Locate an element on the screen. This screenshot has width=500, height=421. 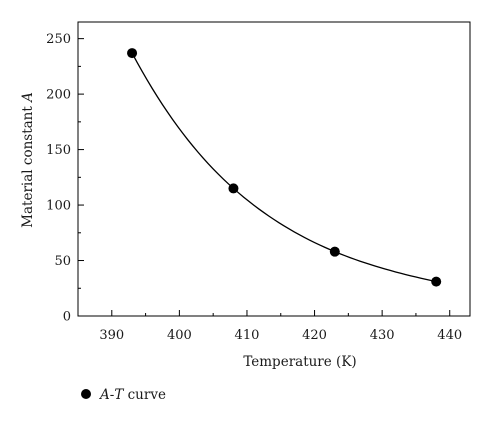
y-axis-label-var: A is located at coordinates (28, 98).